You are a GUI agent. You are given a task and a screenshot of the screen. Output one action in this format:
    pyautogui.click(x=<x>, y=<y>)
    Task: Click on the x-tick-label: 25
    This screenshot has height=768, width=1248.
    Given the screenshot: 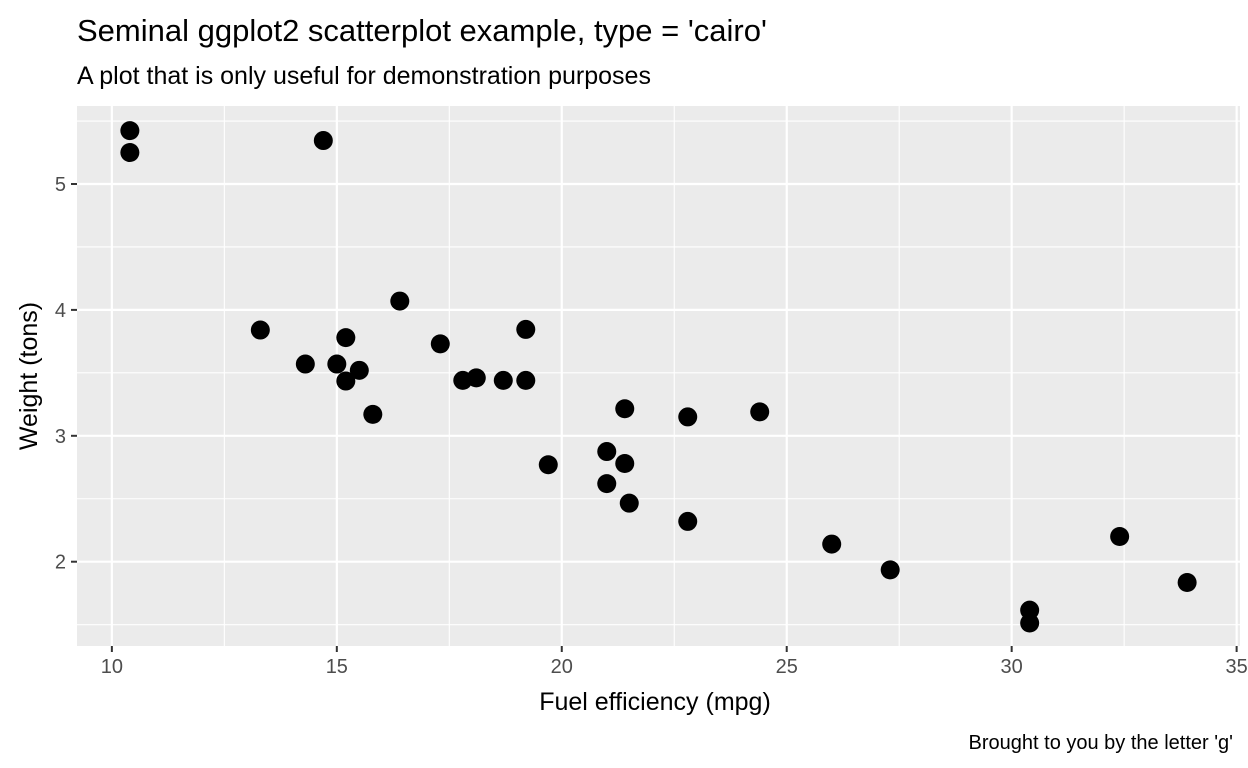 What is the action you would take?
    pyautogui.click(x=787, y=667)
    